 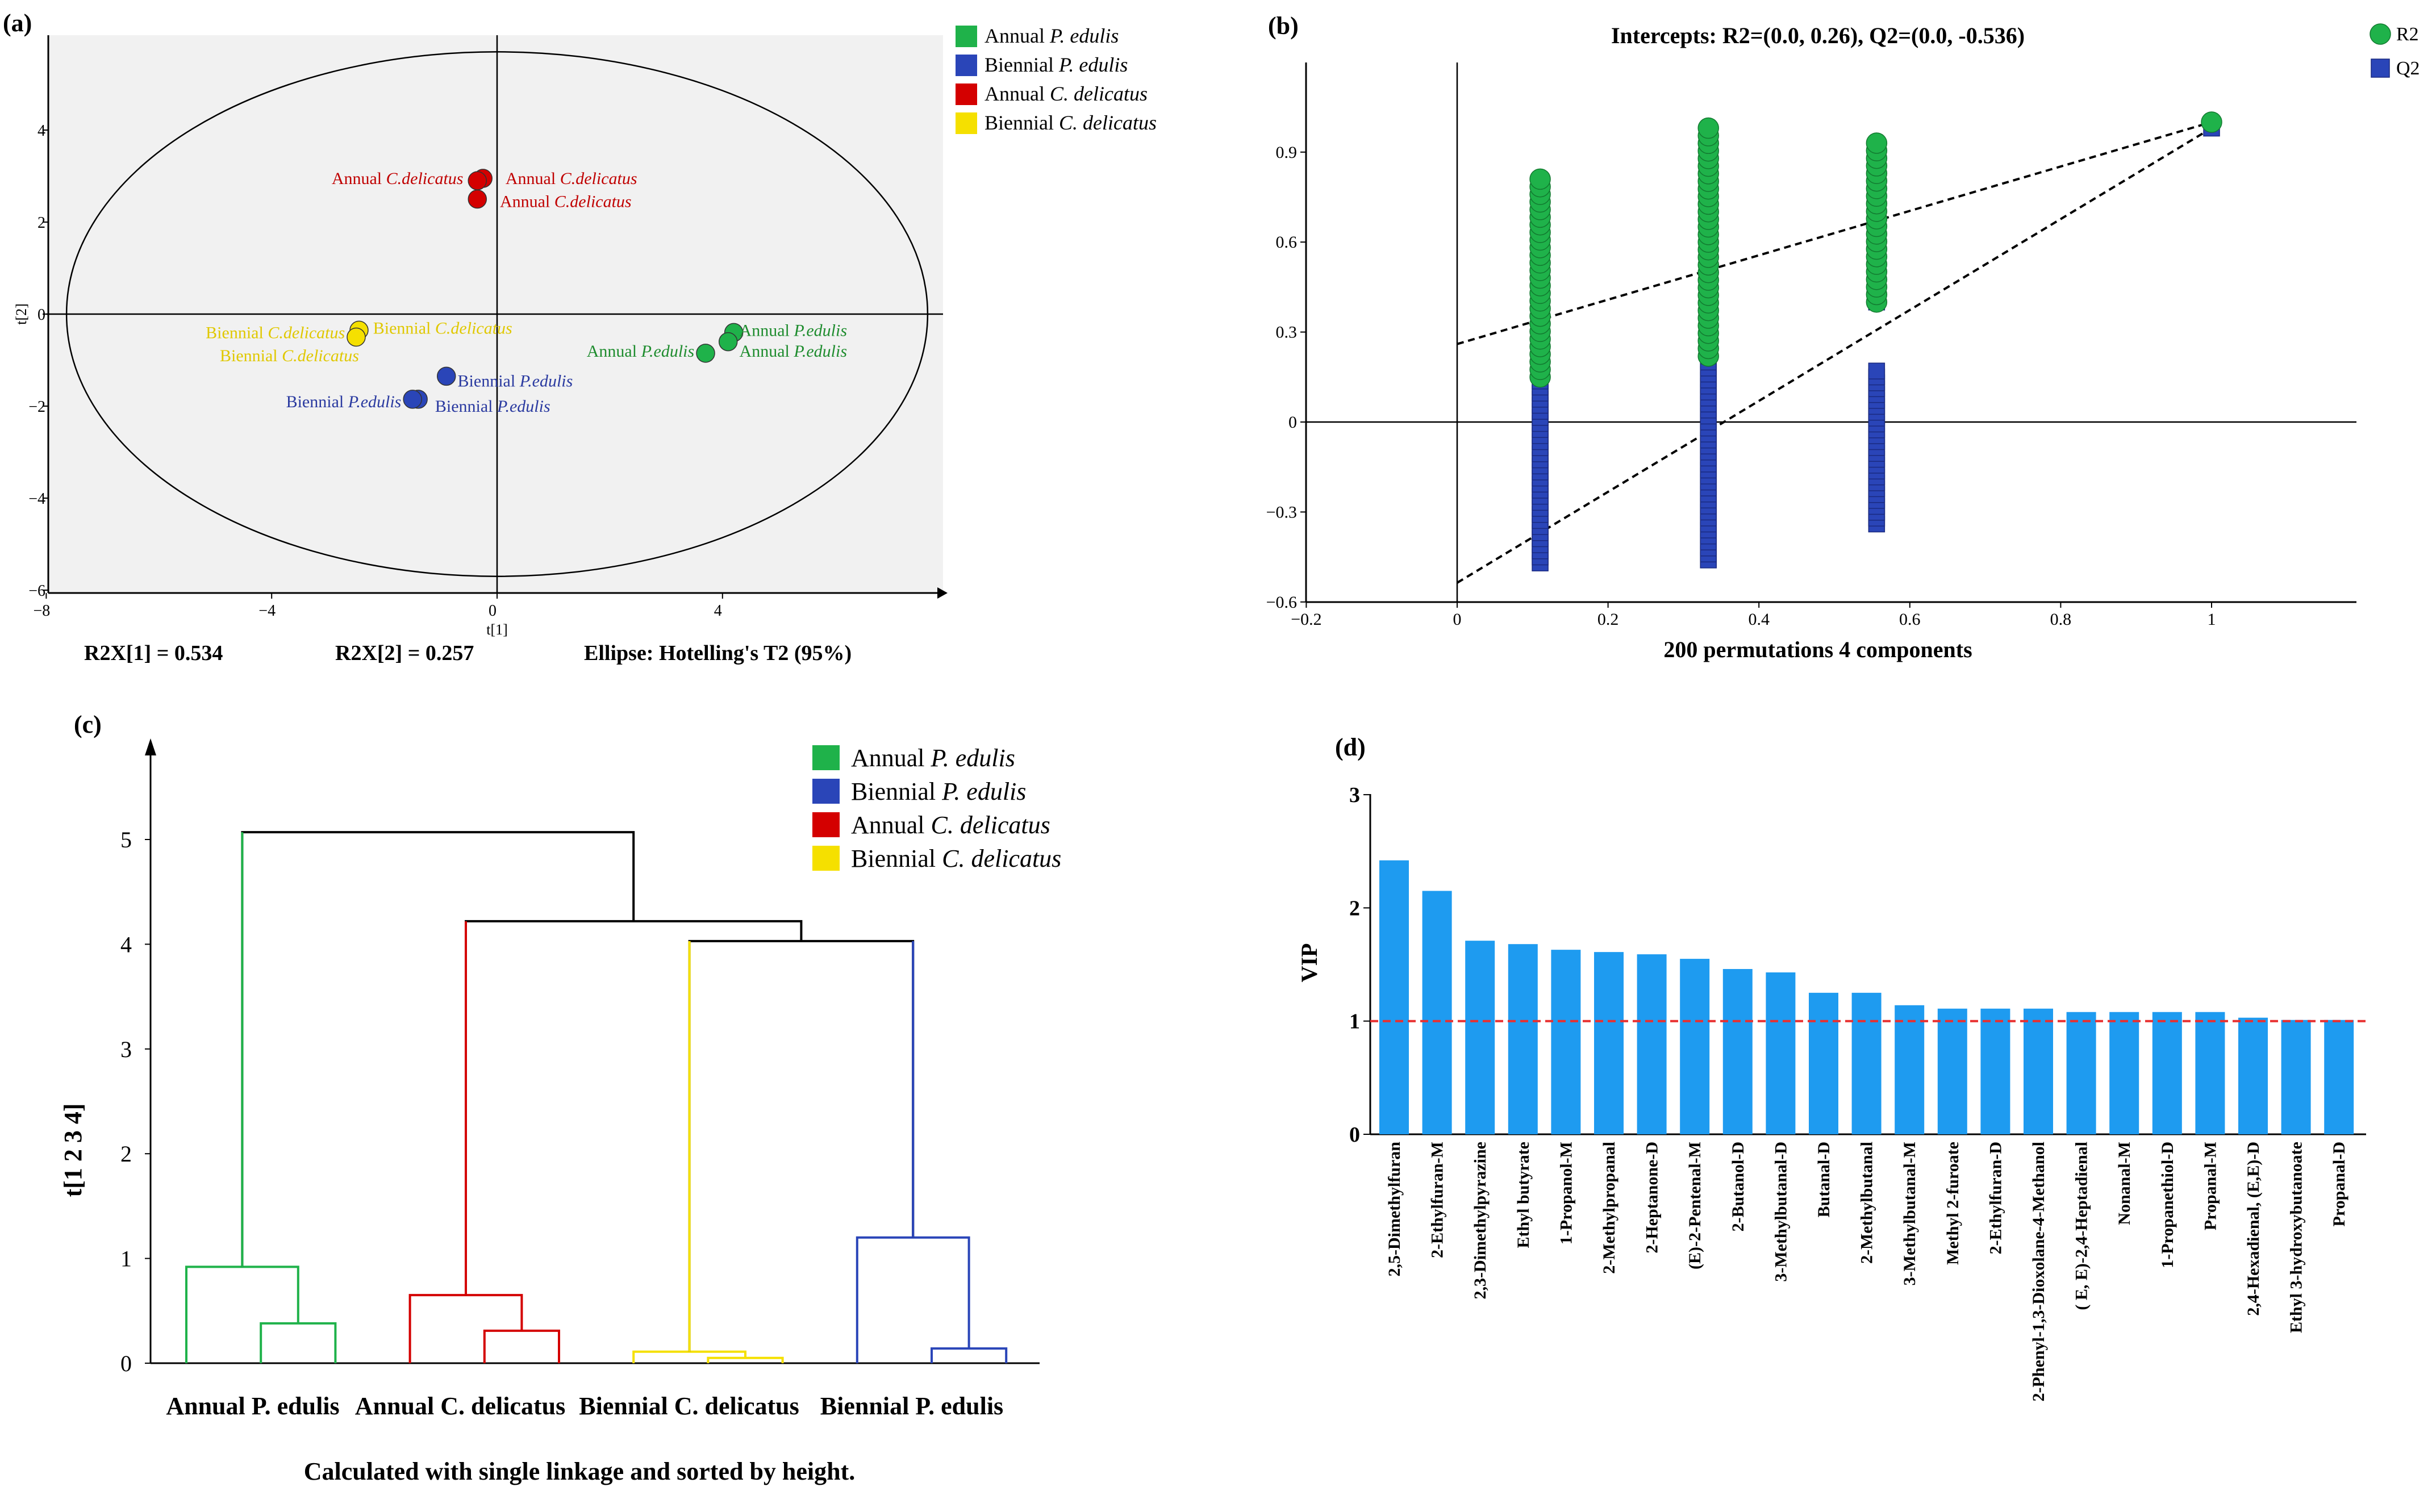 I want to click on category-label: (E)-2-Pentenal-M, so click(x=1695, y=1205).